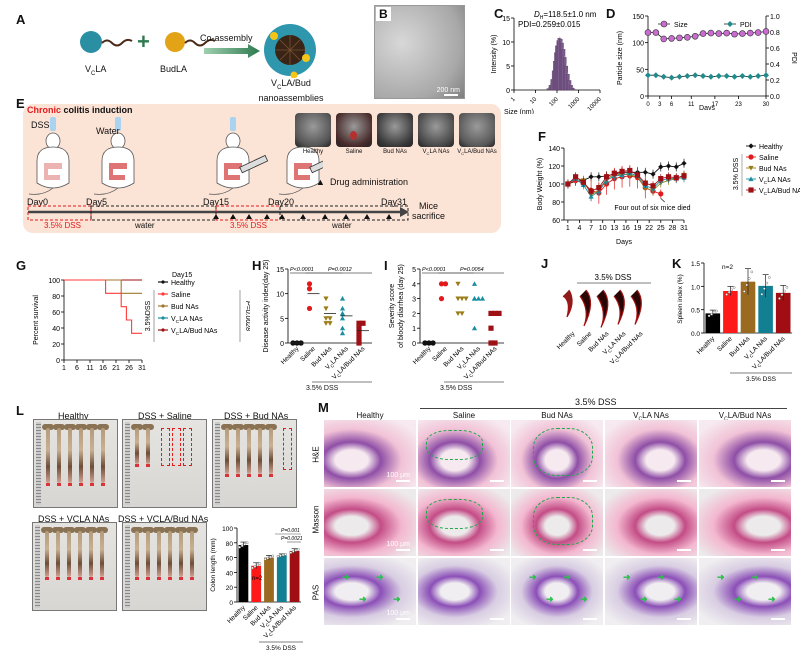 This screenshot has height=652, width=800. What do you see at coordinates (626, 228) in the screenshot?
I see `x-tick-label: 16` at bounding box center [626, 228].